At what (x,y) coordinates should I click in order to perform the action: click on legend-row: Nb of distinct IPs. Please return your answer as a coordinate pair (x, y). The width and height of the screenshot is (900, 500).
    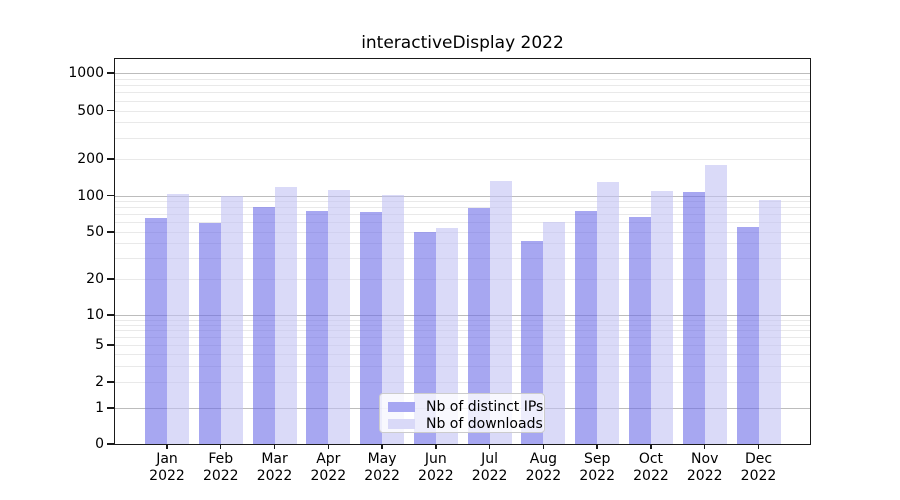
    Looking at the image, I should click on (462, 407).